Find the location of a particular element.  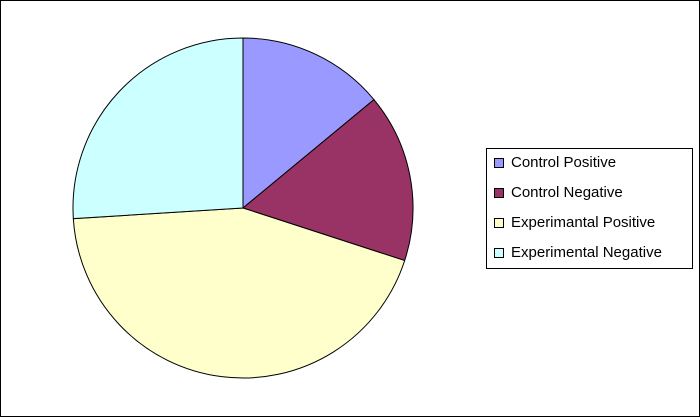

legend-box is located at coordinates (589, 208).